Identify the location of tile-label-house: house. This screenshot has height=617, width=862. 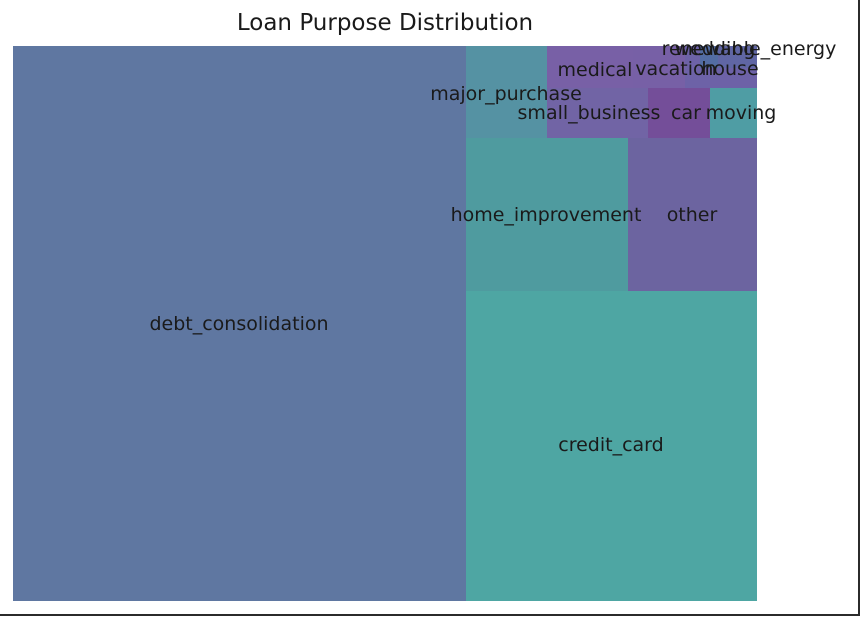
(729, 69).